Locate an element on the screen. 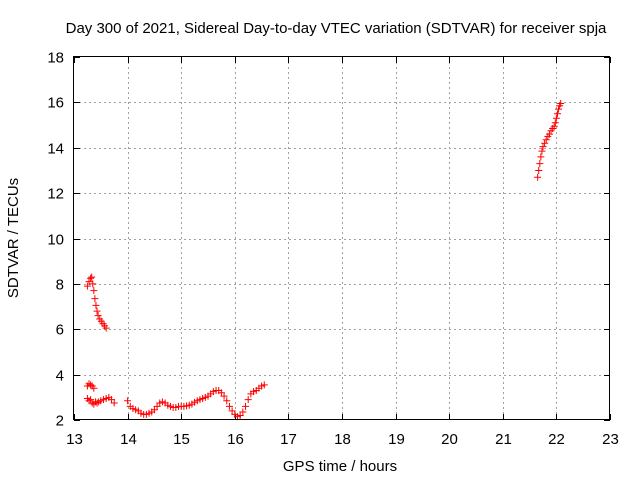 This screenshot has width=640, height=480. x-tick-label: 21 is located at coordinates (503, 439).